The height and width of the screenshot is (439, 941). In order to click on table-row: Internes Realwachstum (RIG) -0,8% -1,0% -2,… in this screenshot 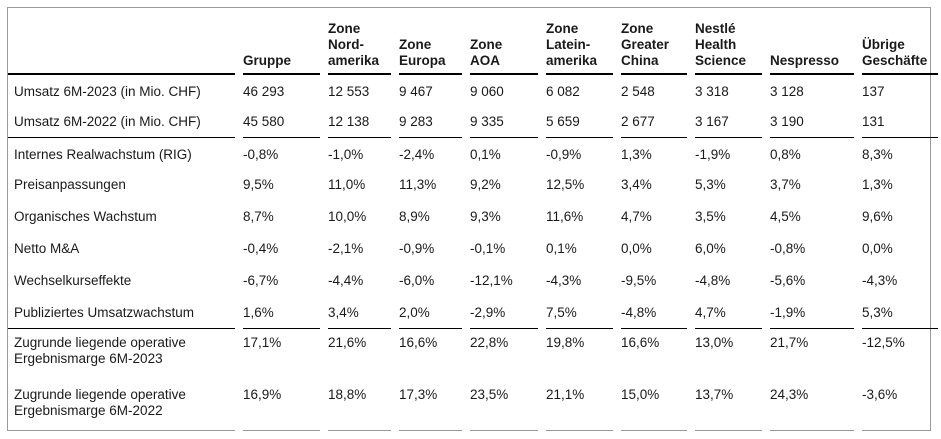, I will do `click(473, 153)`.